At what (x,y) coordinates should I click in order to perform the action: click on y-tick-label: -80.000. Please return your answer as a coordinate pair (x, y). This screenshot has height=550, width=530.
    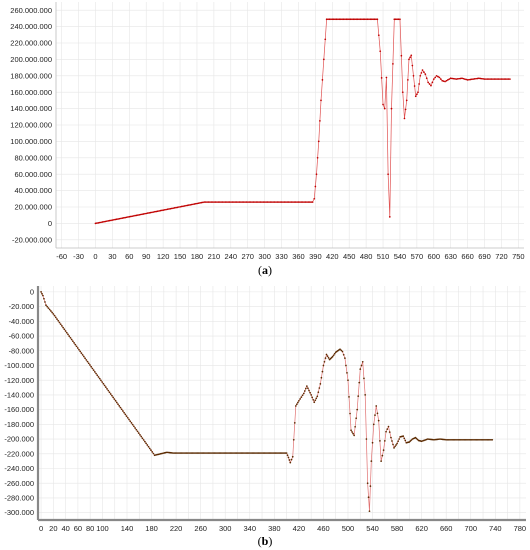
    Looking at the image, I should click on (21, 350).